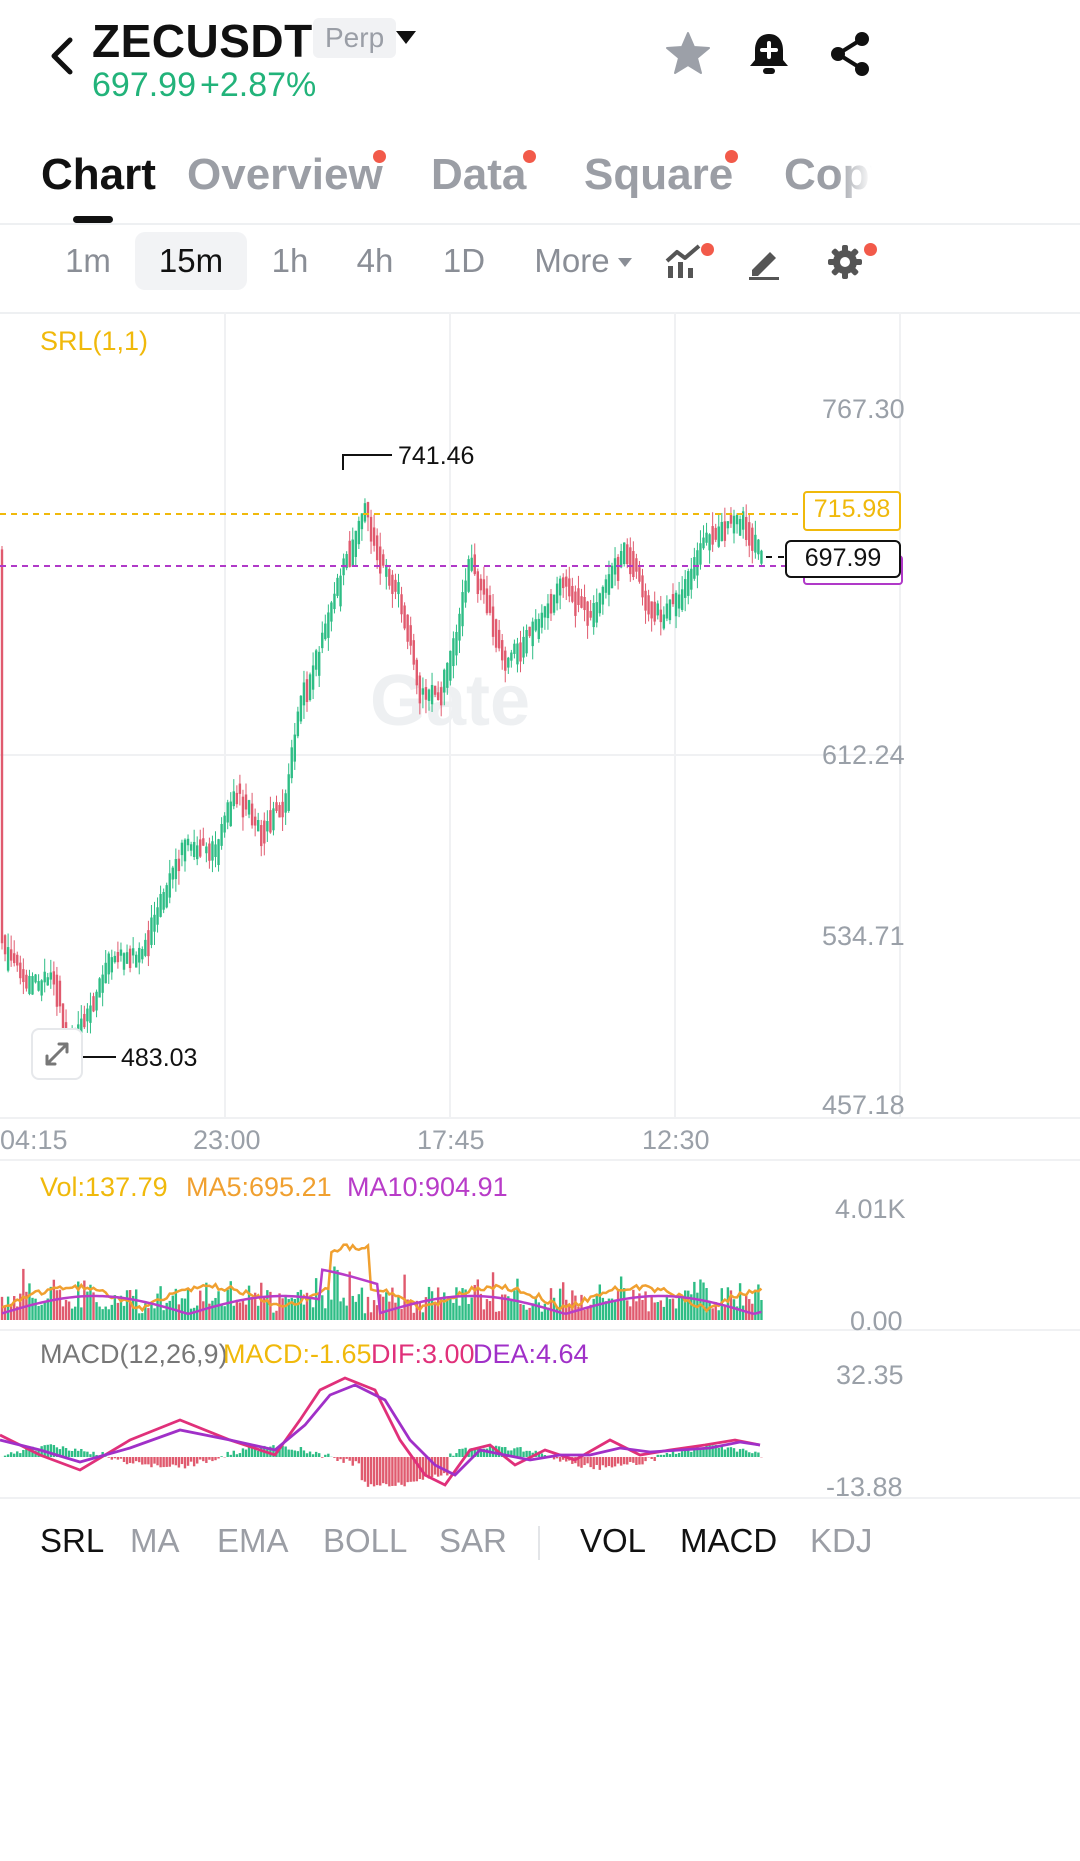 This screenshot has height=1861, width=1080. Describe the element at coordinates (843, 559) in the screenshot. I see `last-price-tag` at that location.